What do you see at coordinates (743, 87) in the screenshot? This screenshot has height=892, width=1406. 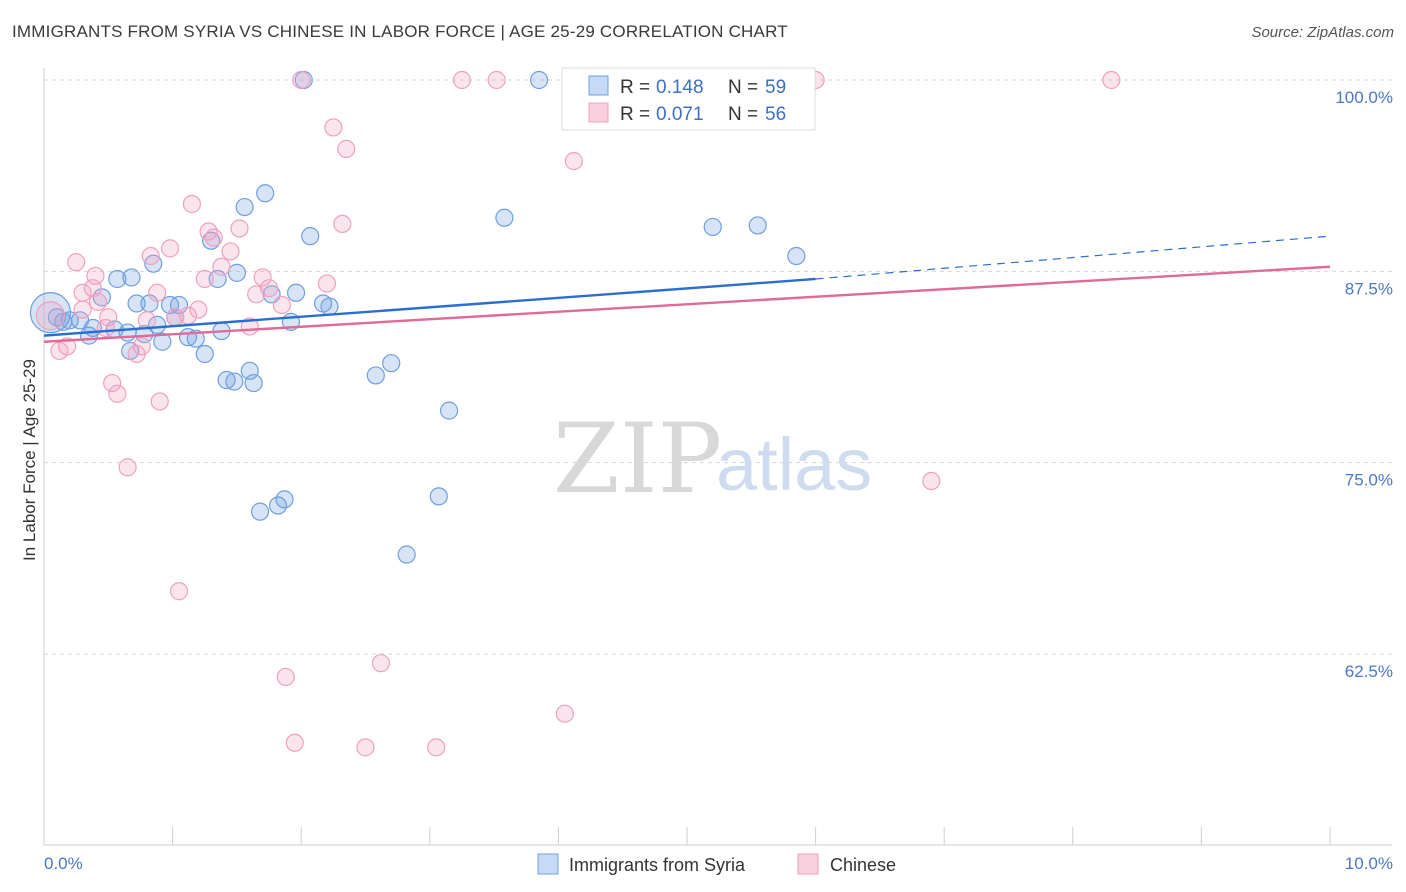 I see `legend-n-label-syria: N =` at bounding box center [743, 87].